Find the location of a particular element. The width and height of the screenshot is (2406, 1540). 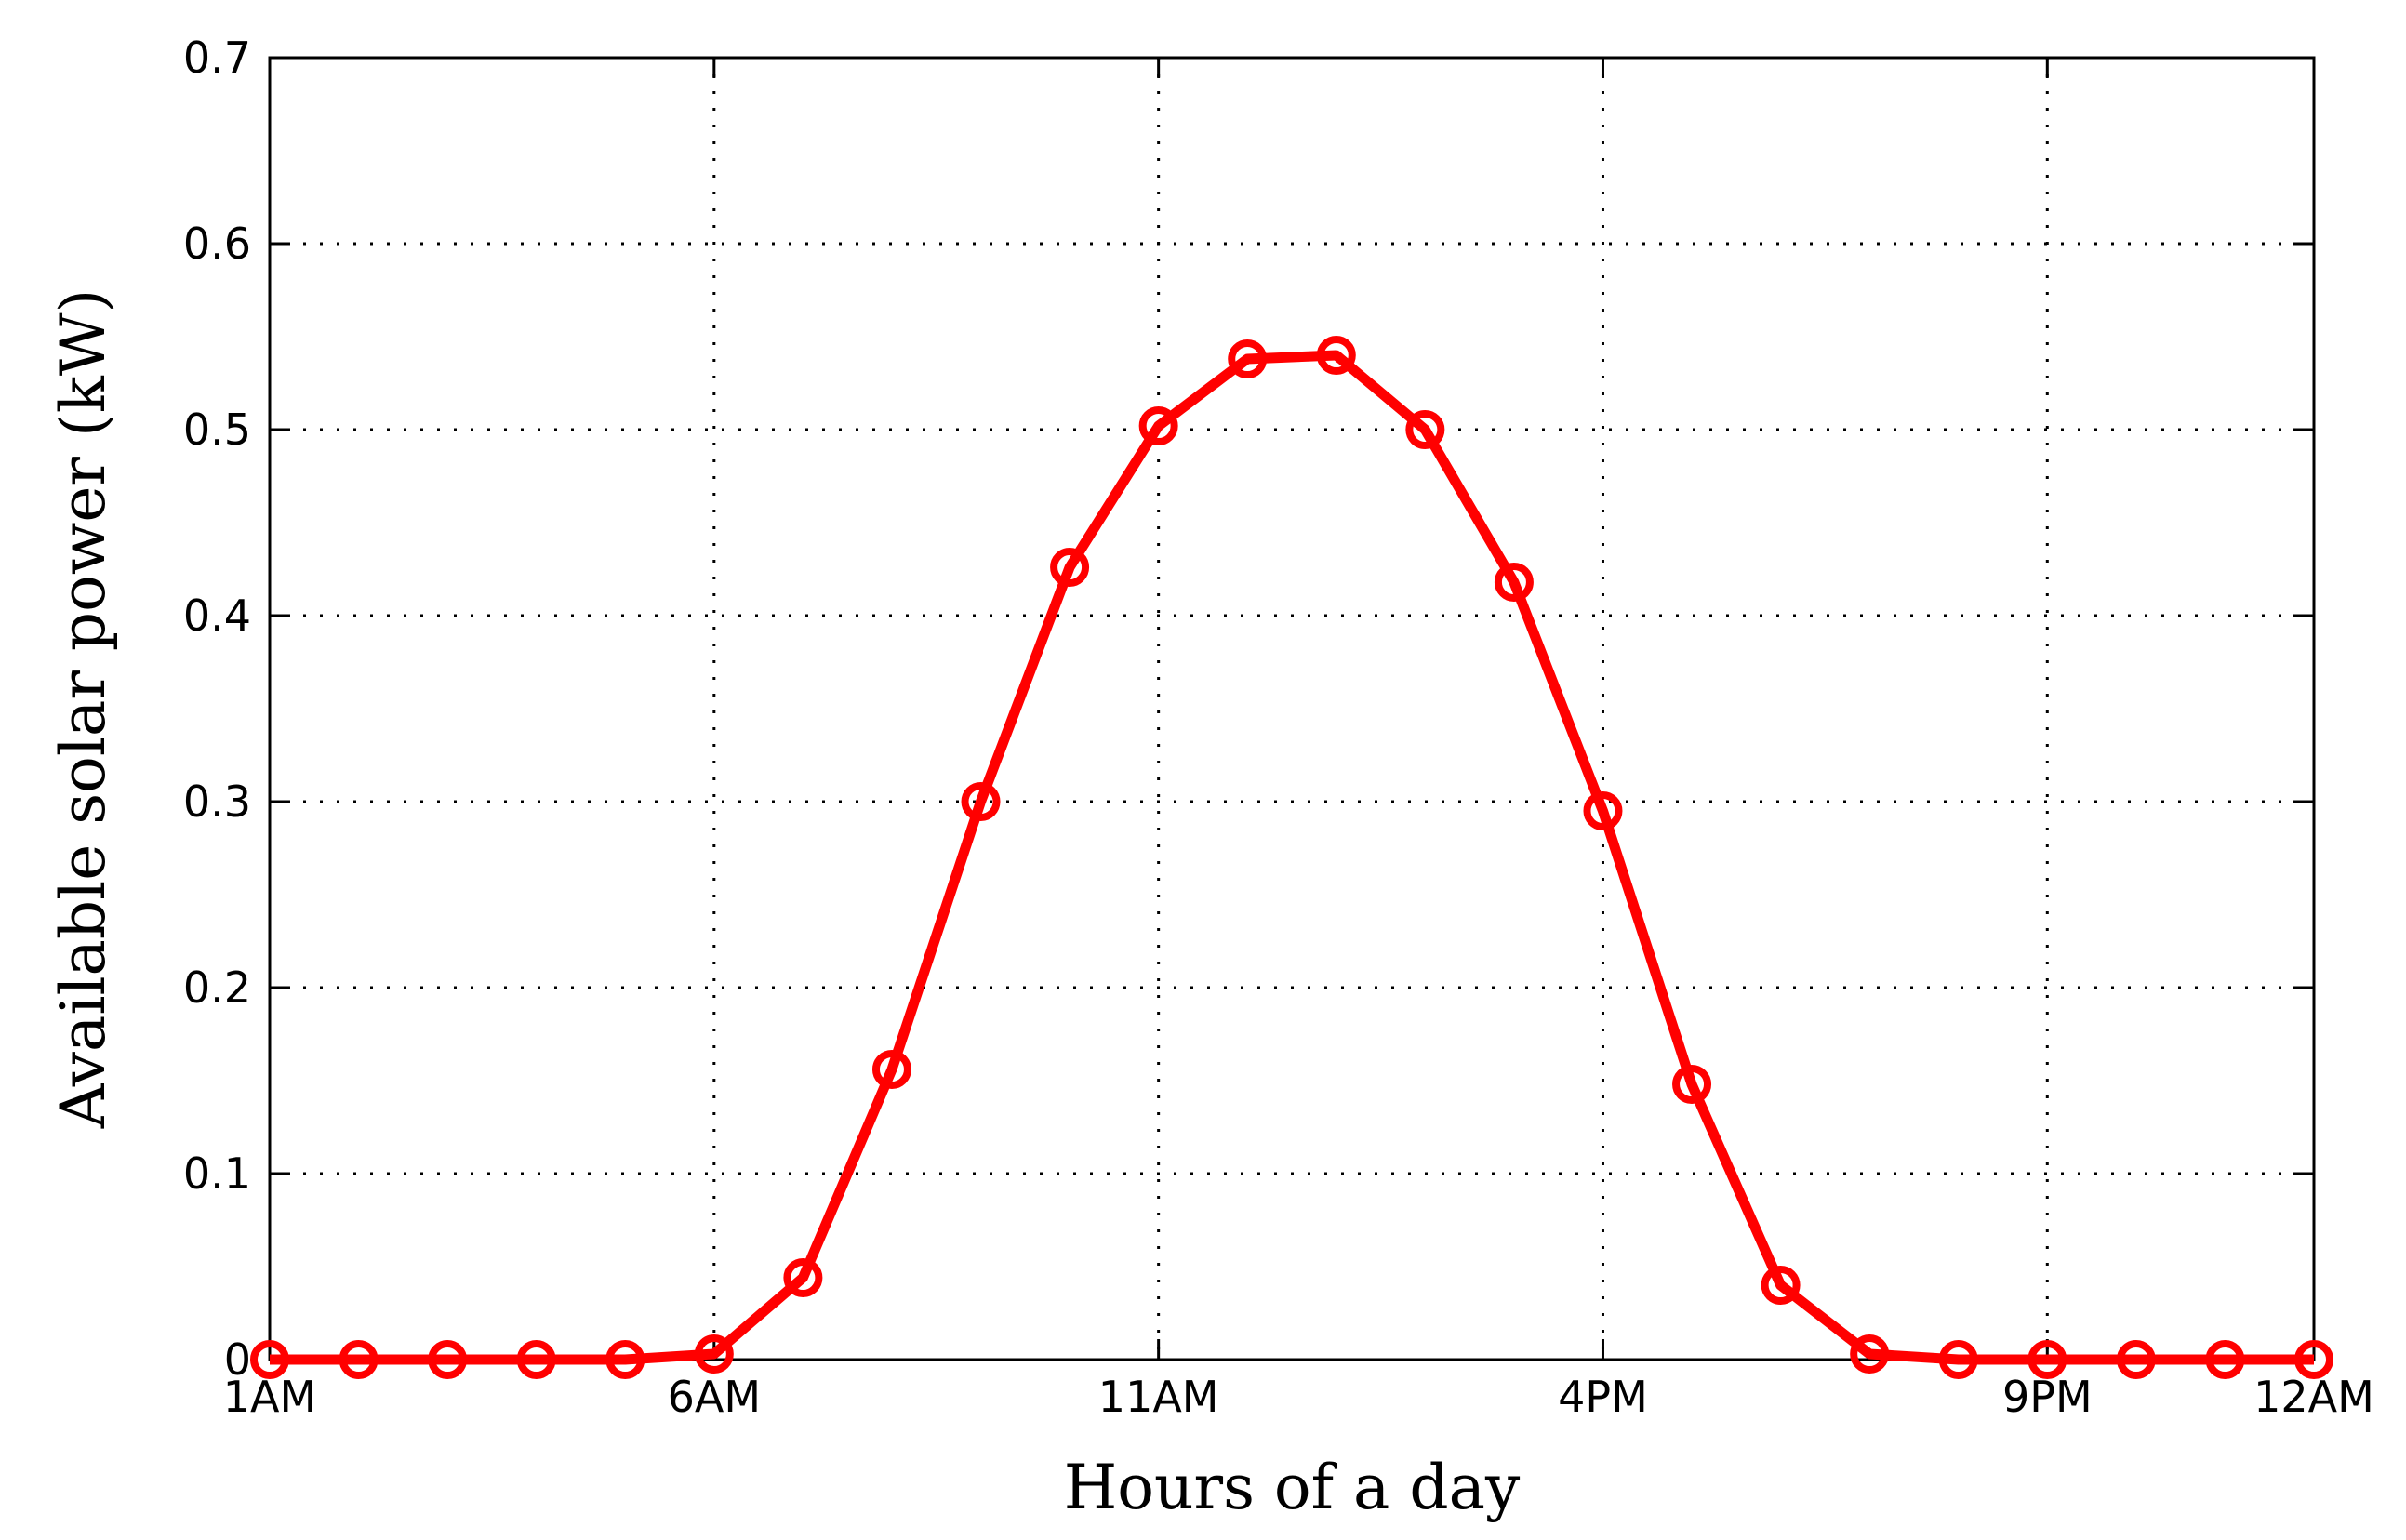

y-tick-label: 0.5 is located at coordinates (217, 430).